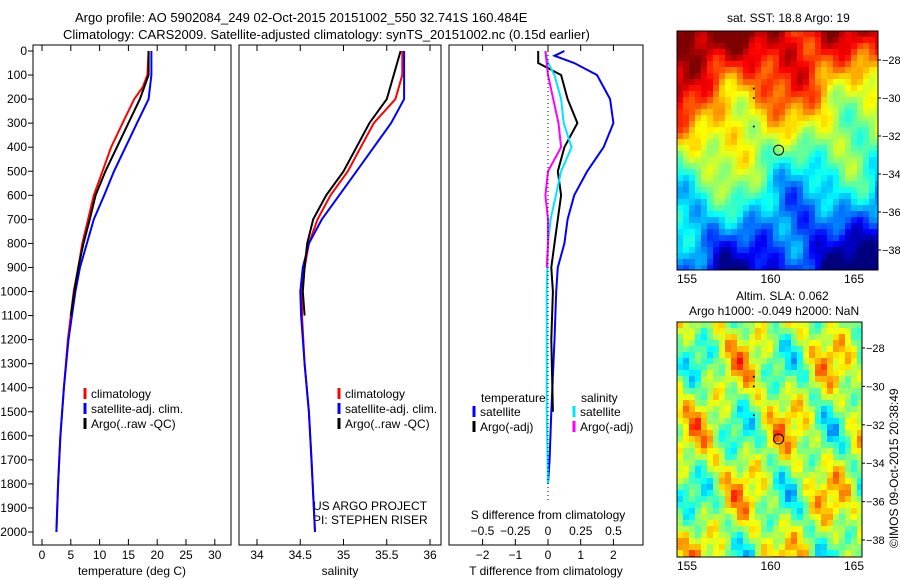 This screenshot has height=580, width=900. I want to click on map-lon-label: 155, so click(687, 566).